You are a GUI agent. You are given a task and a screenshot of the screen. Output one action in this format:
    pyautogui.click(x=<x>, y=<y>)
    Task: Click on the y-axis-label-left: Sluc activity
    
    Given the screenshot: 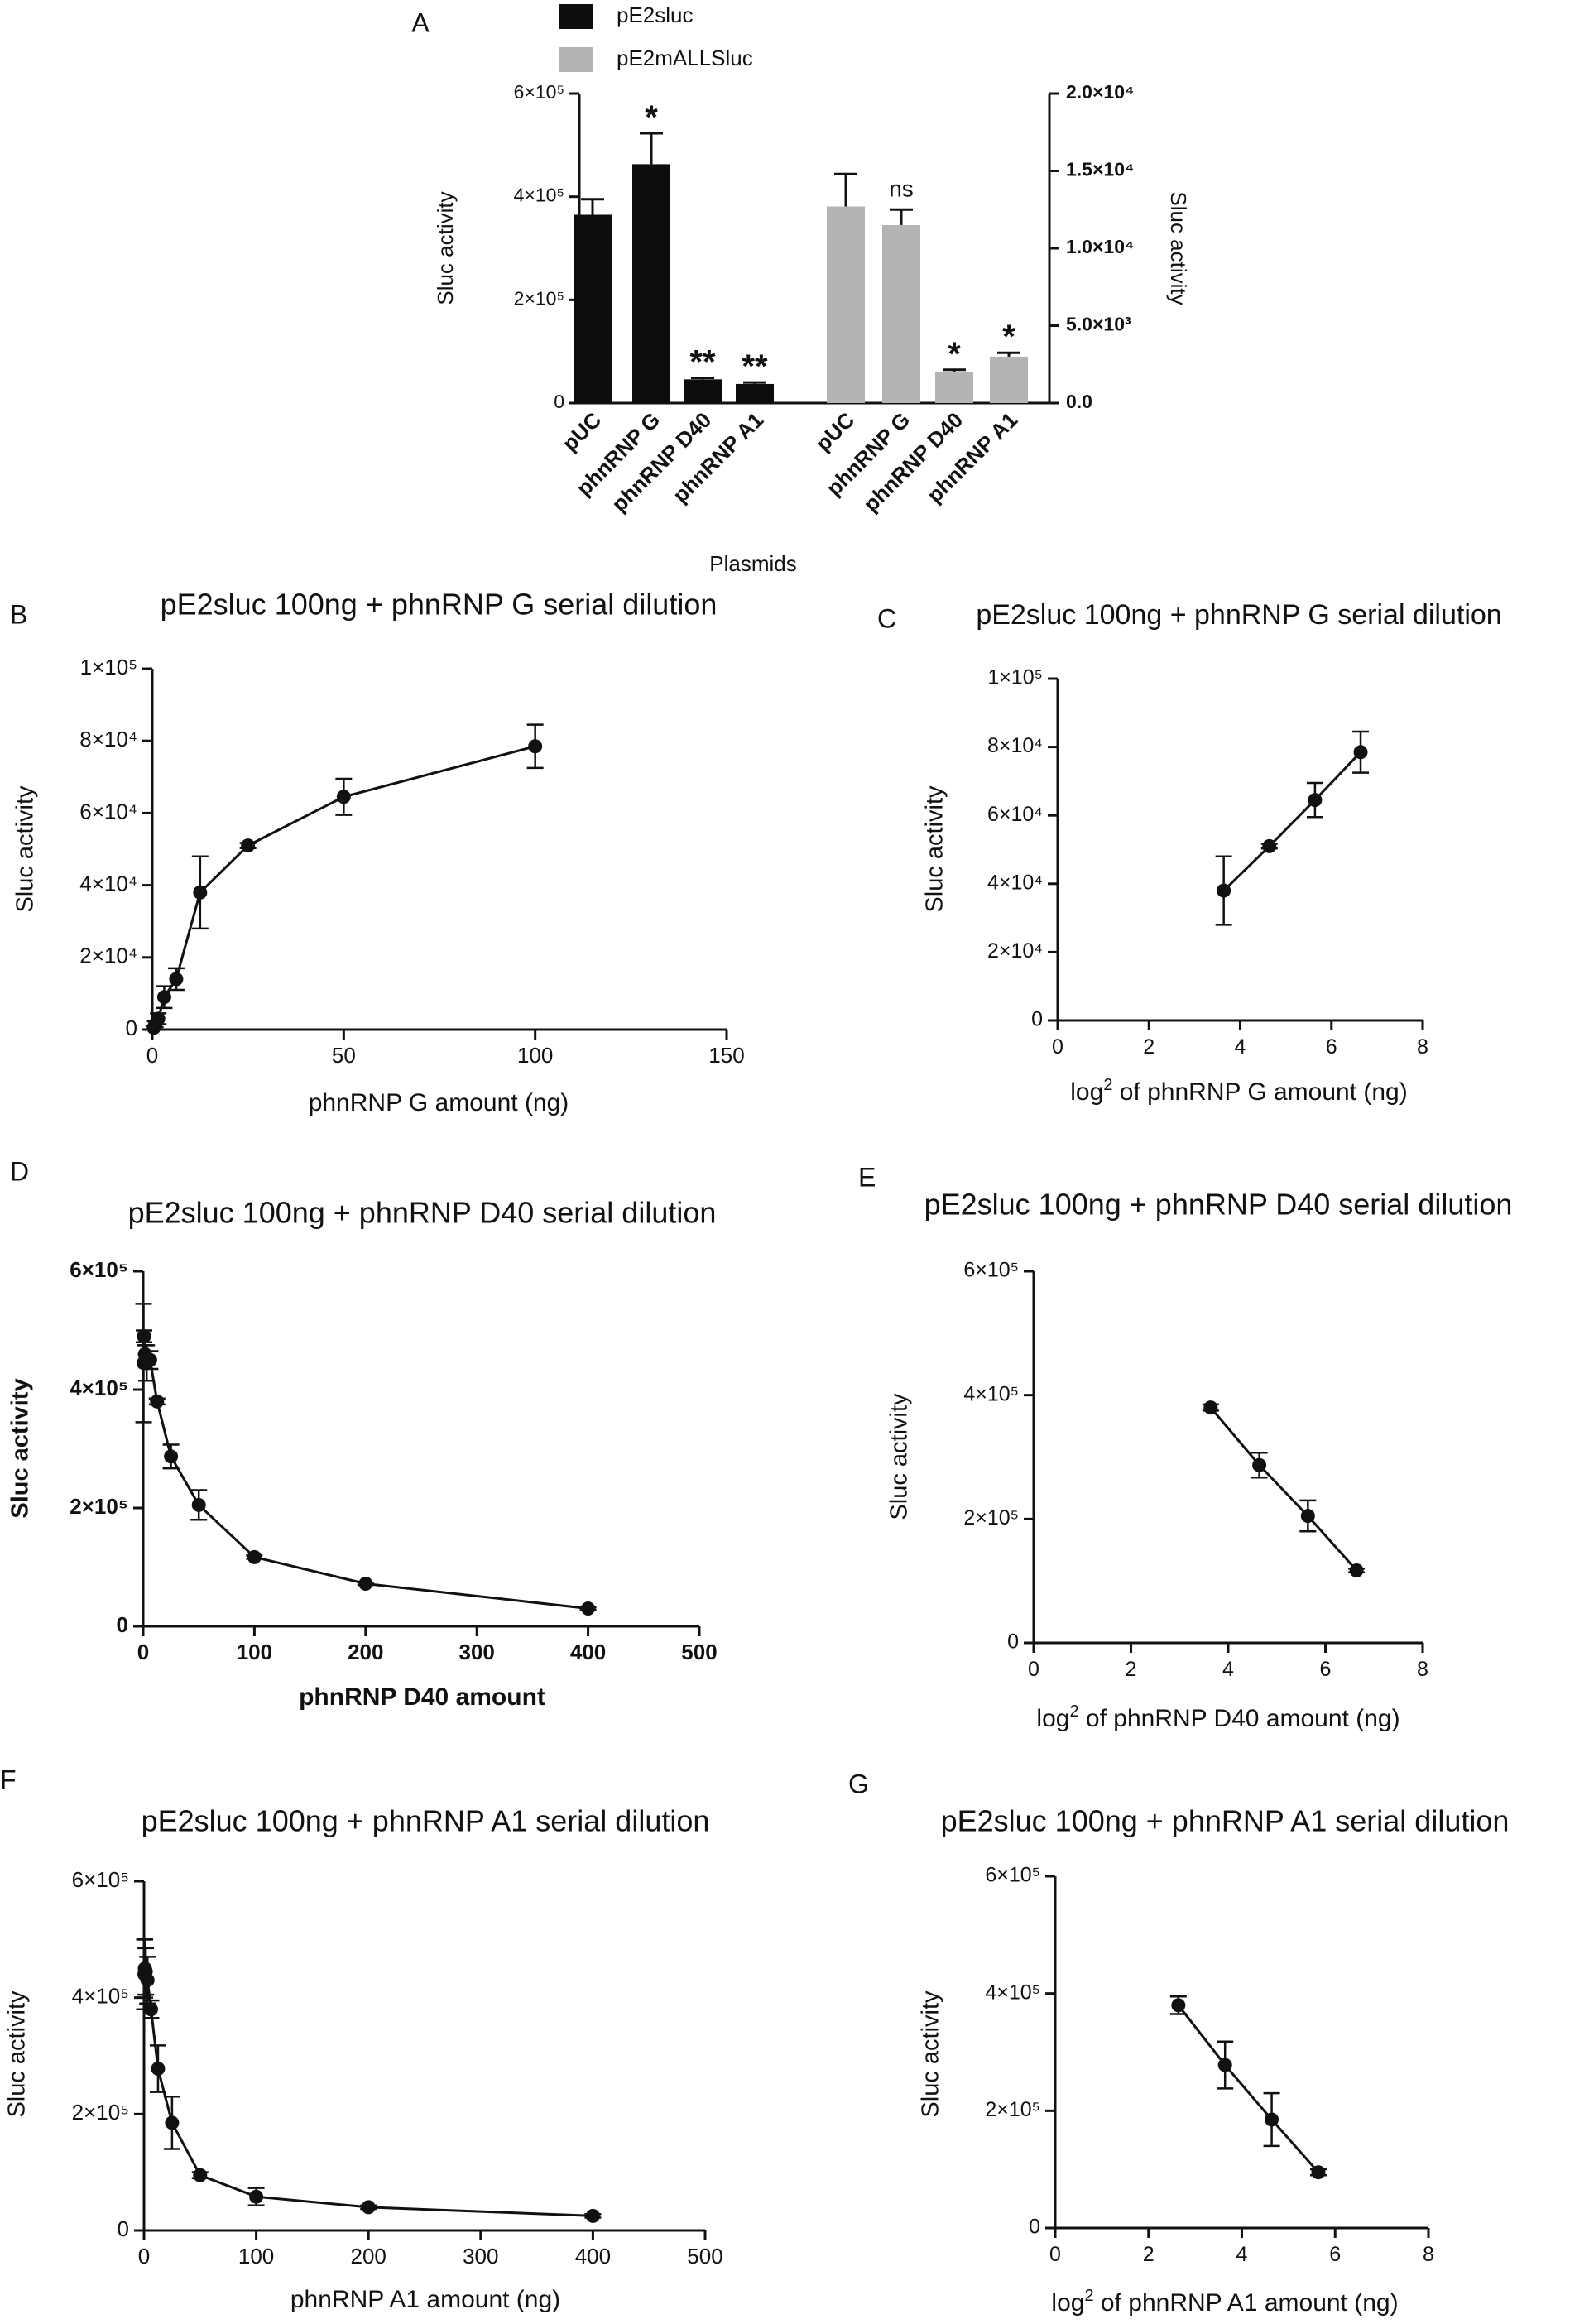 What is the action you would take?
    pyautogui.click(x=446, y=248)
    